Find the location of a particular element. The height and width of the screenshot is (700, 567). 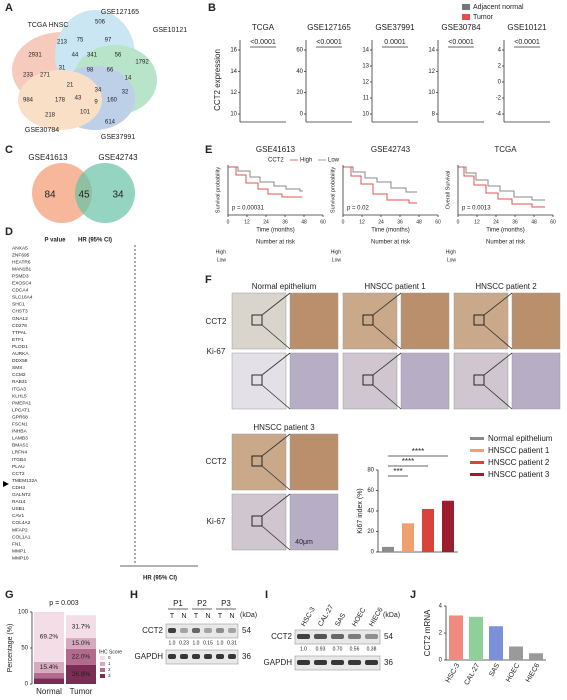

gene-name: GALNT2 is located at coordinates (21, 495).